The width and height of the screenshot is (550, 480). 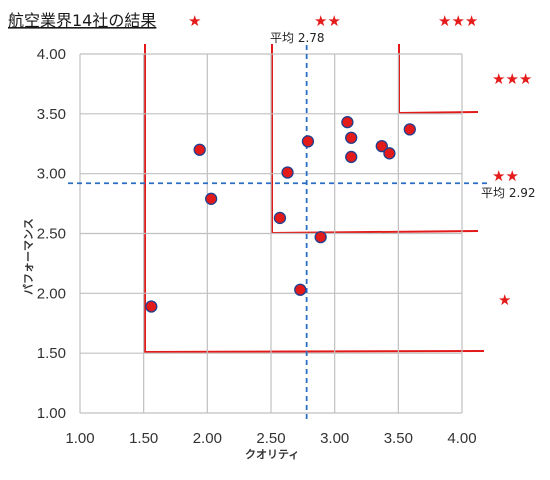 I want to click on y-average-label: 平均 2.92, so click(x=508, y=193).